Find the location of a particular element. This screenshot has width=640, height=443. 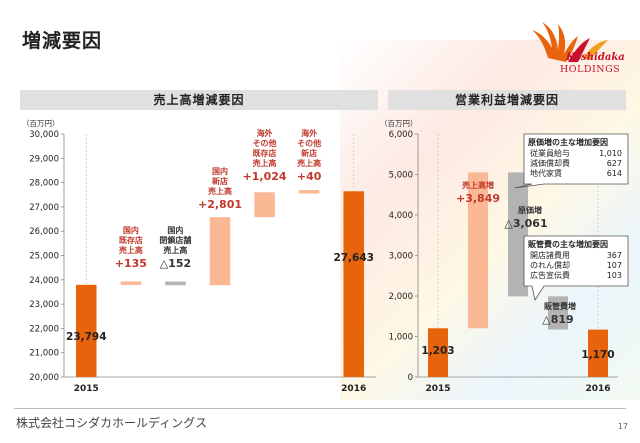

step-value-label: +1,024 is located at coordinates (265, 176).